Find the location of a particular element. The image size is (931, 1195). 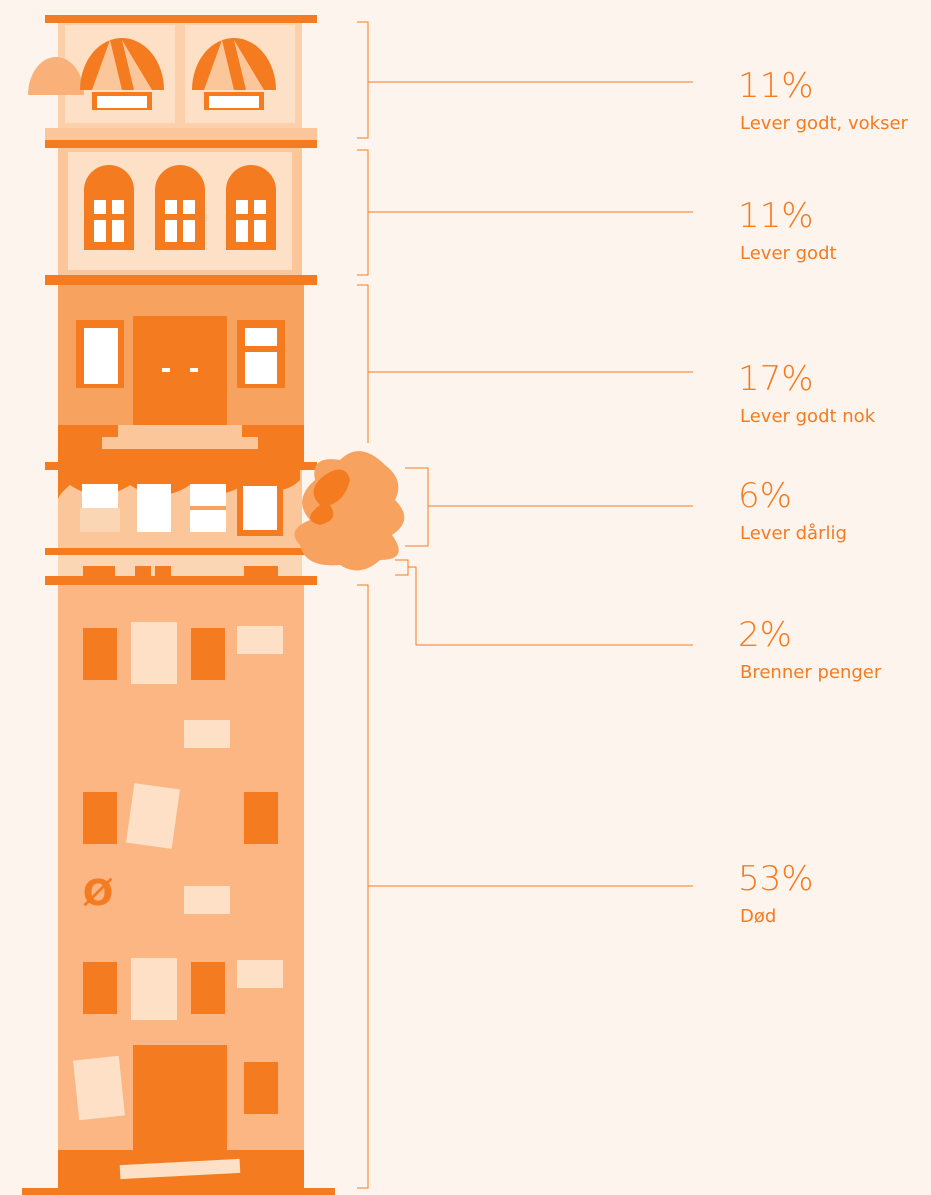

category-label: Lever godt, vokser is located at coordinates (824, 123).